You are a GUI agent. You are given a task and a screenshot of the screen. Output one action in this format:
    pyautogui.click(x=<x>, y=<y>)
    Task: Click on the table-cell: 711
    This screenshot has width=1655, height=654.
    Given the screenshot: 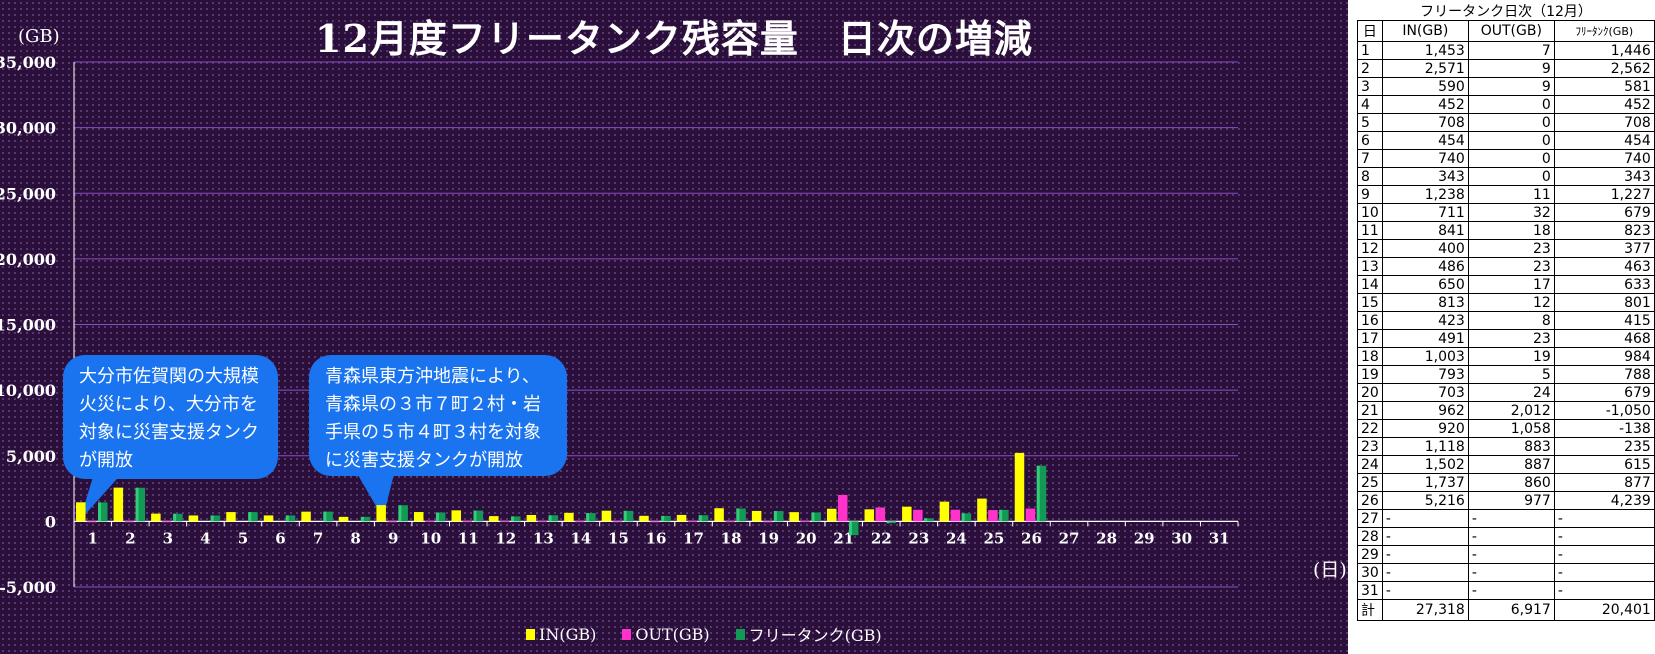 What is the action you would take?
    pyautogui.click(x=1425, y=212)
    